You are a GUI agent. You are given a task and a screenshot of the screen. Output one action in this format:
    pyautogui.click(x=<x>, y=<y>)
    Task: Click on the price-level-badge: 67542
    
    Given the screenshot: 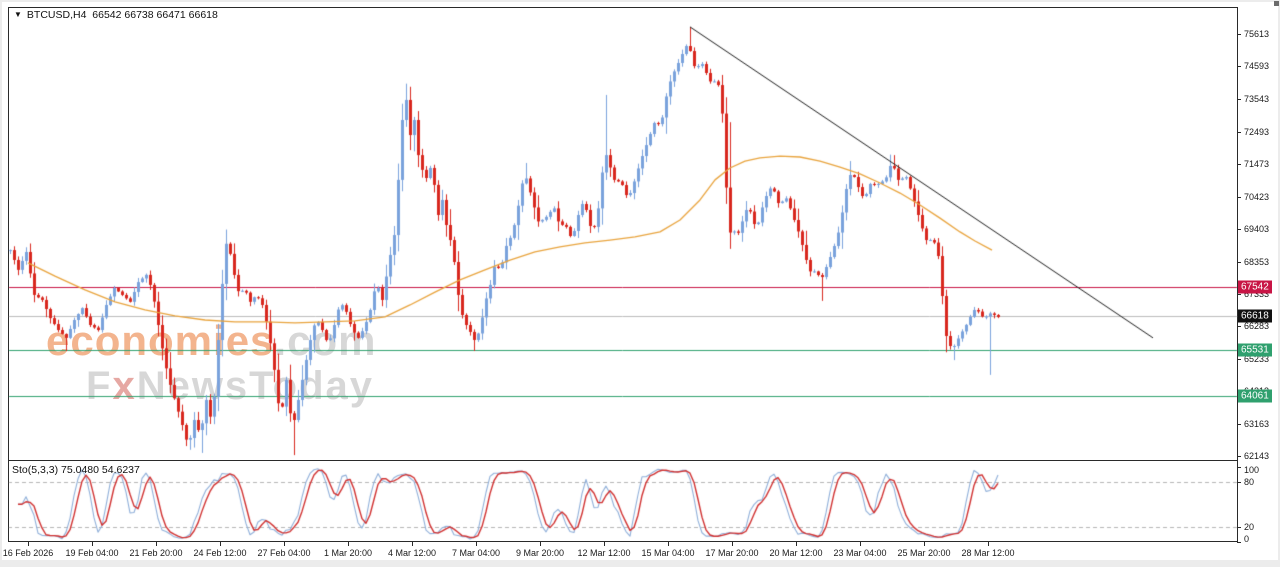 What is the action you would take?
    pyautogui.click(x=1255, y=287)
    